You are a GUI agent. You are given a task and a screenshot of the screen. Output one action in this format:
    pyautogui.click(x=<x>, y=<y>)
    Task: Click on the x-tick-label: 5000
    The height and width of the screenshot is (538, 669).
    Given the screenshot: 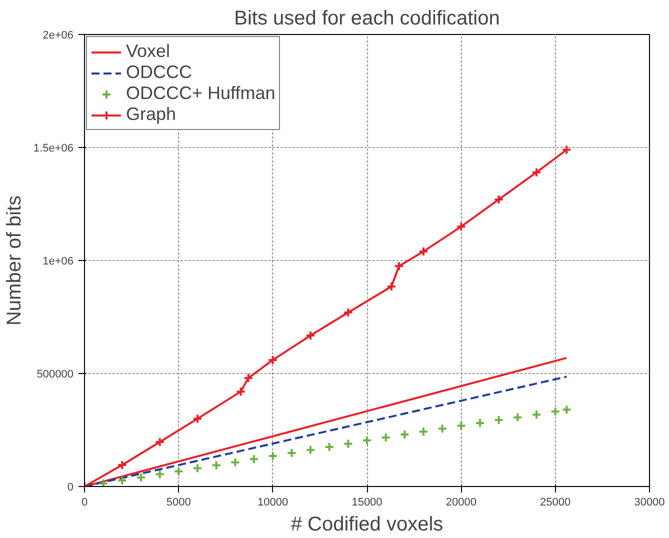 What is the action you would take?
    pyautogui.click(x=178, y=502)
    